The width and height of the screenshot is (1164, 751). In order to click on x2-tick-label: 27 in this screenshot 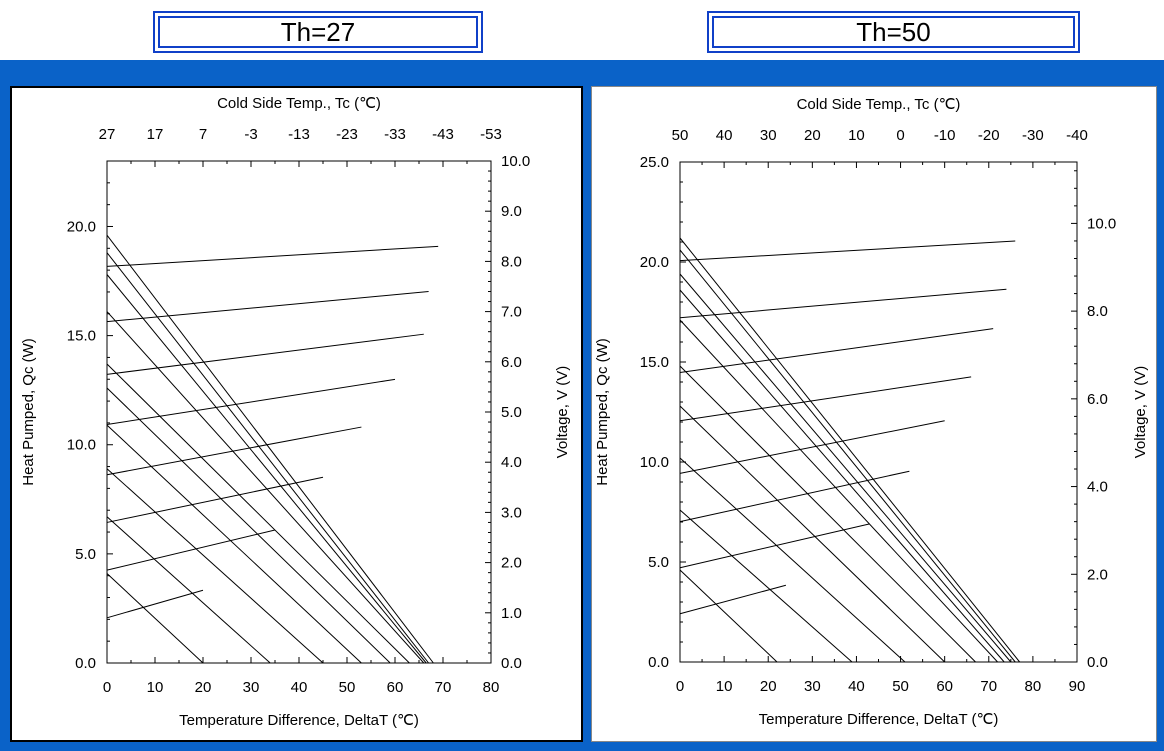, I will do `click(107, 134)`.